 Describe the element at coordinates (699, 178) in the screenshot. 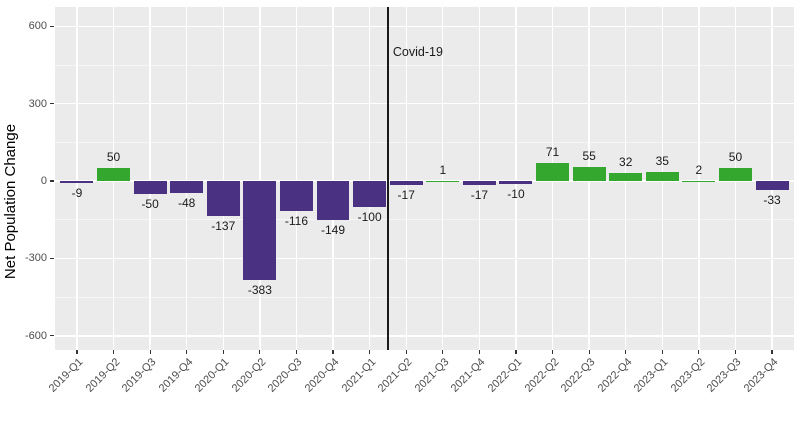

I see `gridline-x-2023-Q2` at that location.